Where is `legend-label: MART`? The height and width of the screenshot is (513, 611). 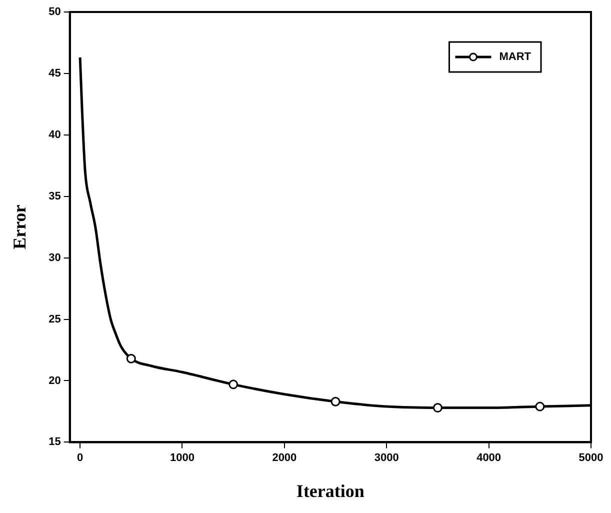 legend-label: MART is located at coordinates (515, 57).